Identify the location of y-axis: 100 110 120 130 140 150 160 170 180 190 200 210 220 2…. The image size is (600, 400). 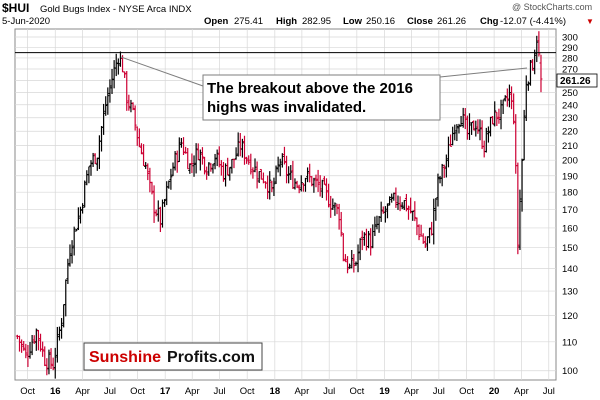
(570, 204).